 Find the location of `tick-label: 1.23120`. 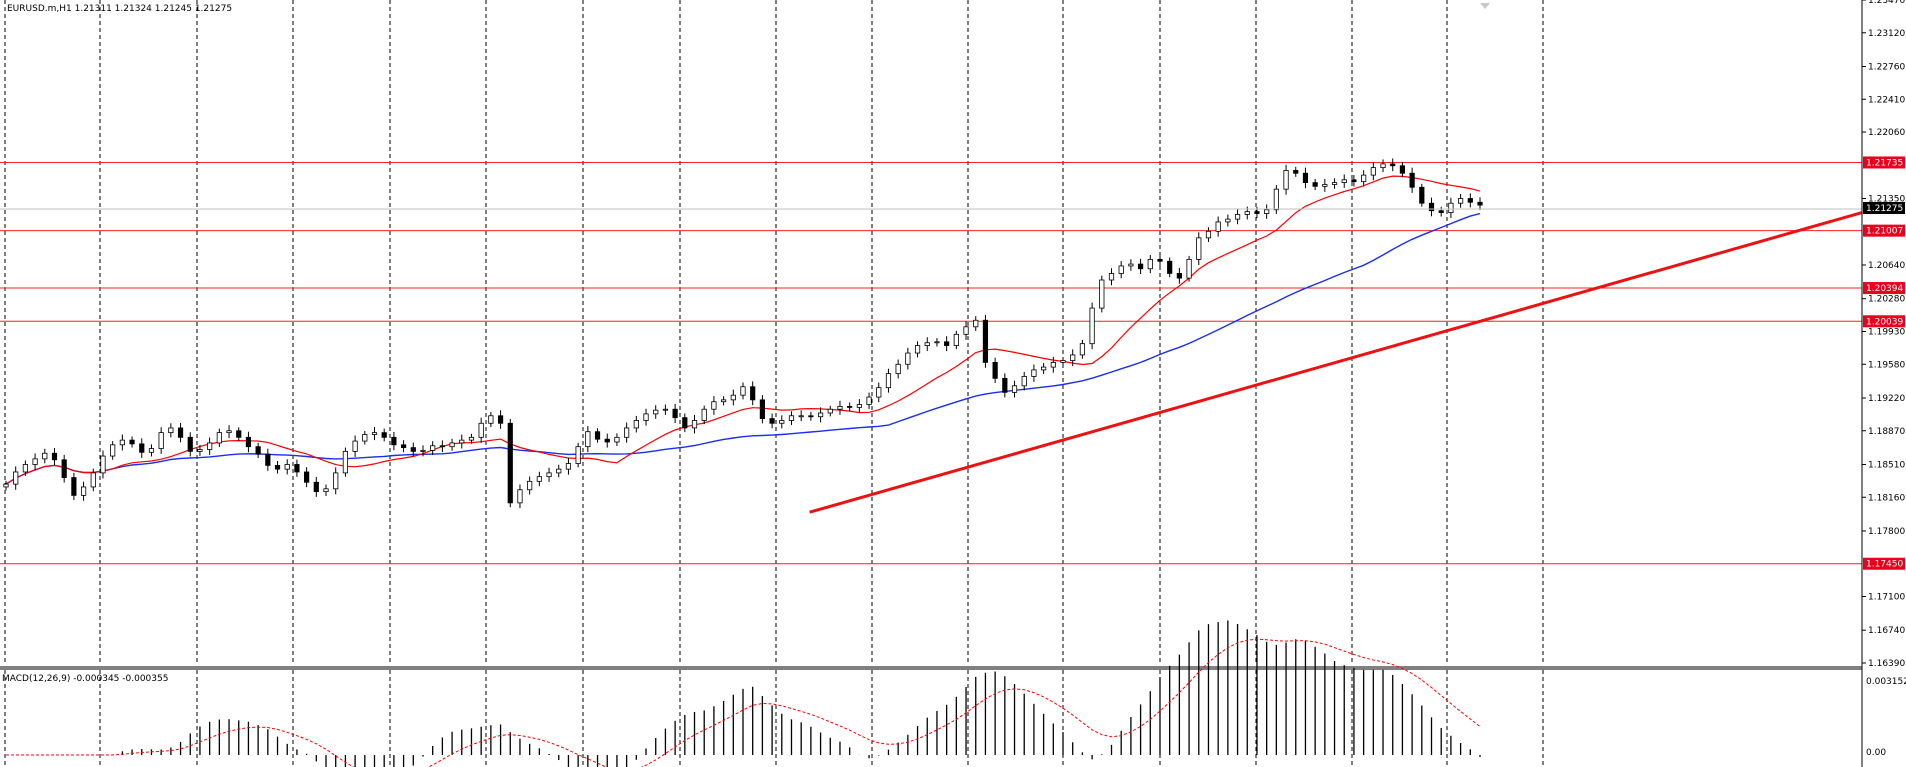

tick-label: 1.23120 is located at coordinates (1886, 34).